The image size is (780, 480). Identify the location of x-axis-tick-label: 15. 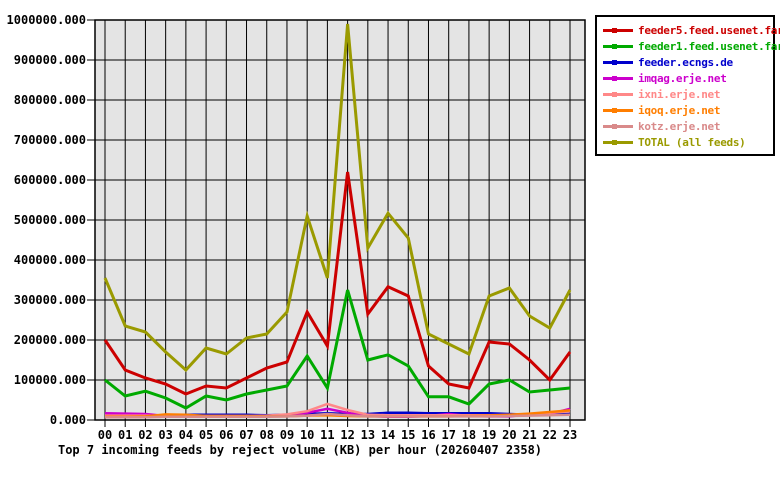
(408, 435).